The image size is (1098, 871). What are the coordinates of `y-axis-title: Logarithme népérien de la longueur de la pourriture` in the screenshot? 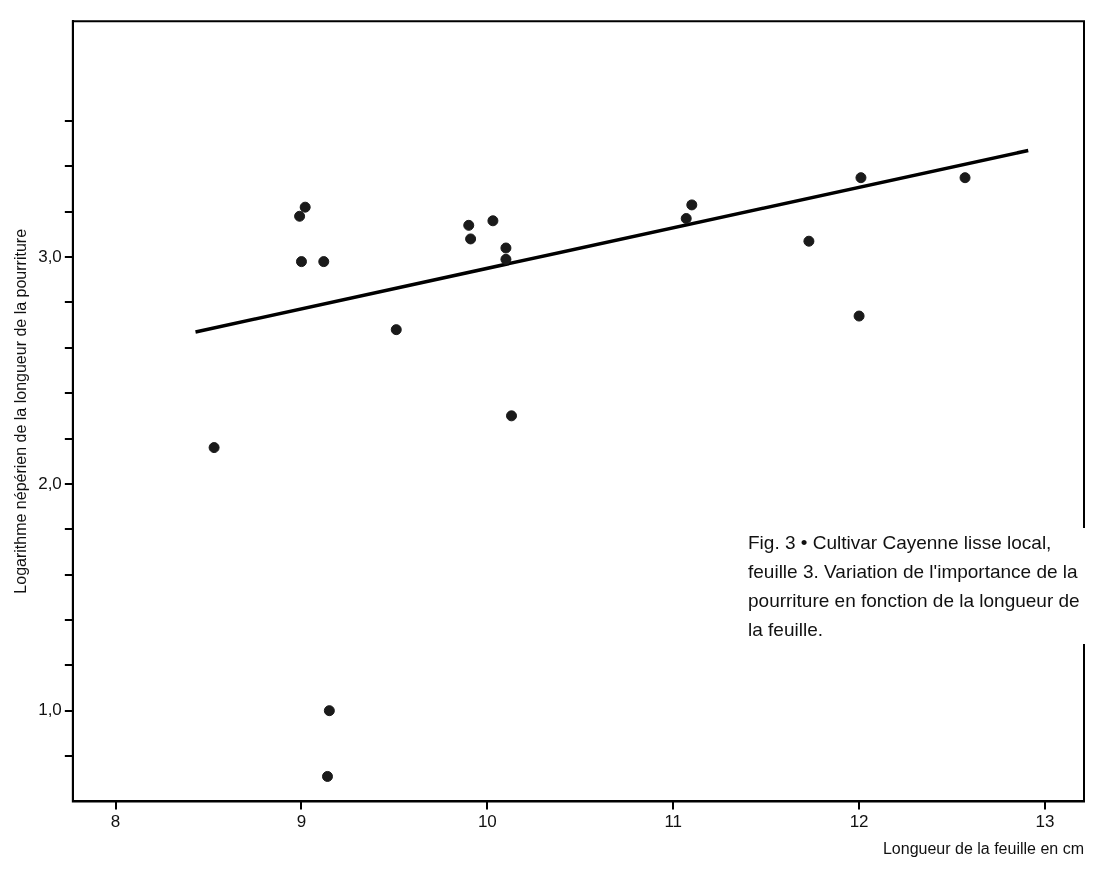 It's located at (21, 411).